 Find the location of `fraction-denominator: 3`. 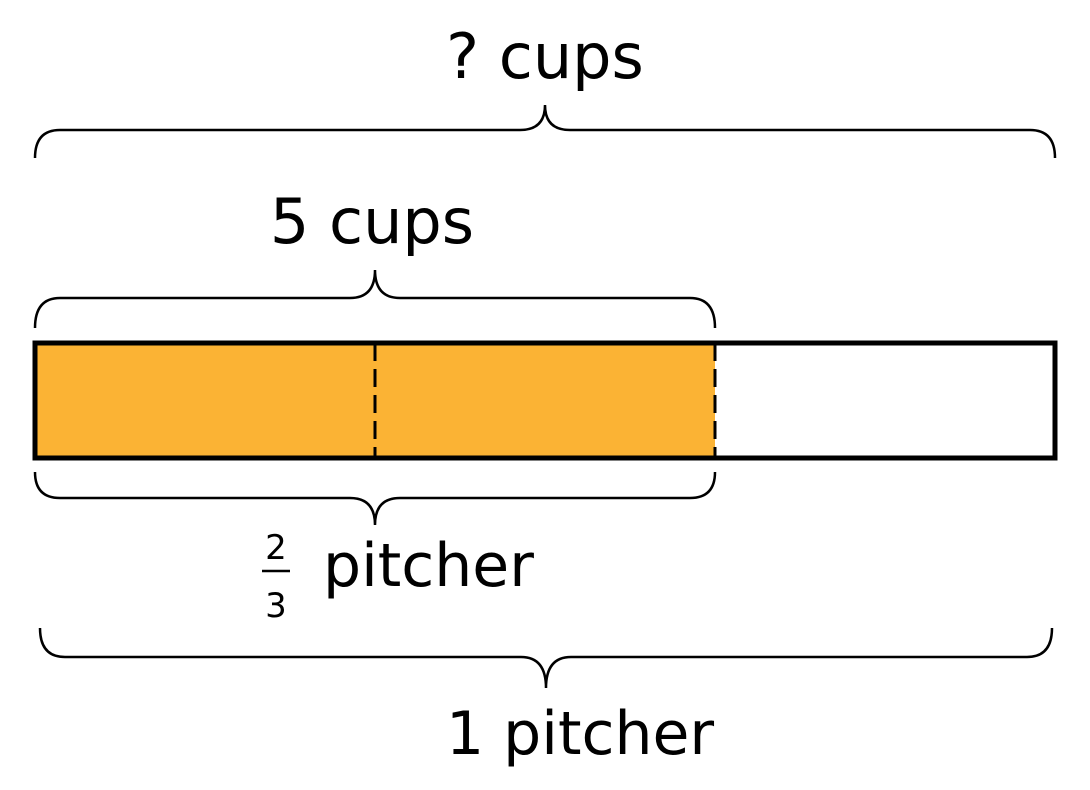

fraction-denominator: 3 is located at coordinates (276, 606).